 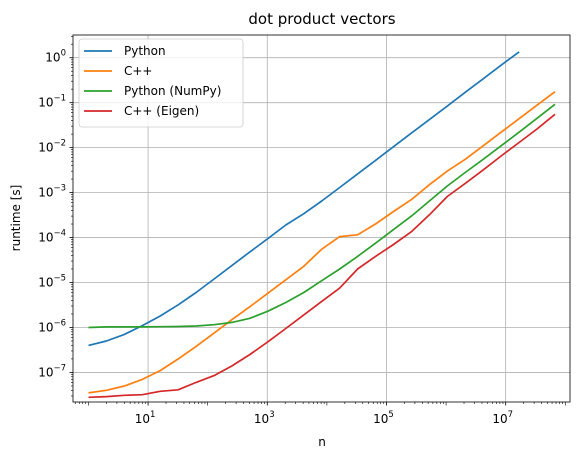 What do you see at coordinates (55, 57) in the screenshot?
I see `y-tick-label: 10⁰` at bounding box center [55, 57].